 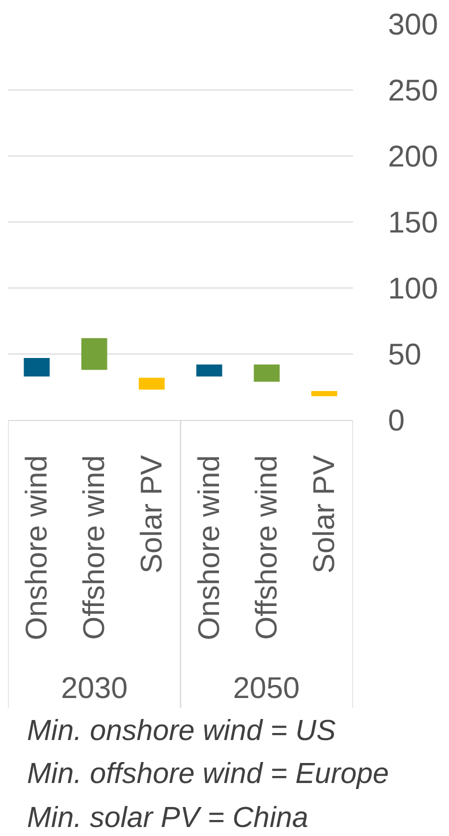 What do you see at coordinates (413, 289) in the screenshot?
I see `y-tick-label: 100` at bounding box center [413, 289].